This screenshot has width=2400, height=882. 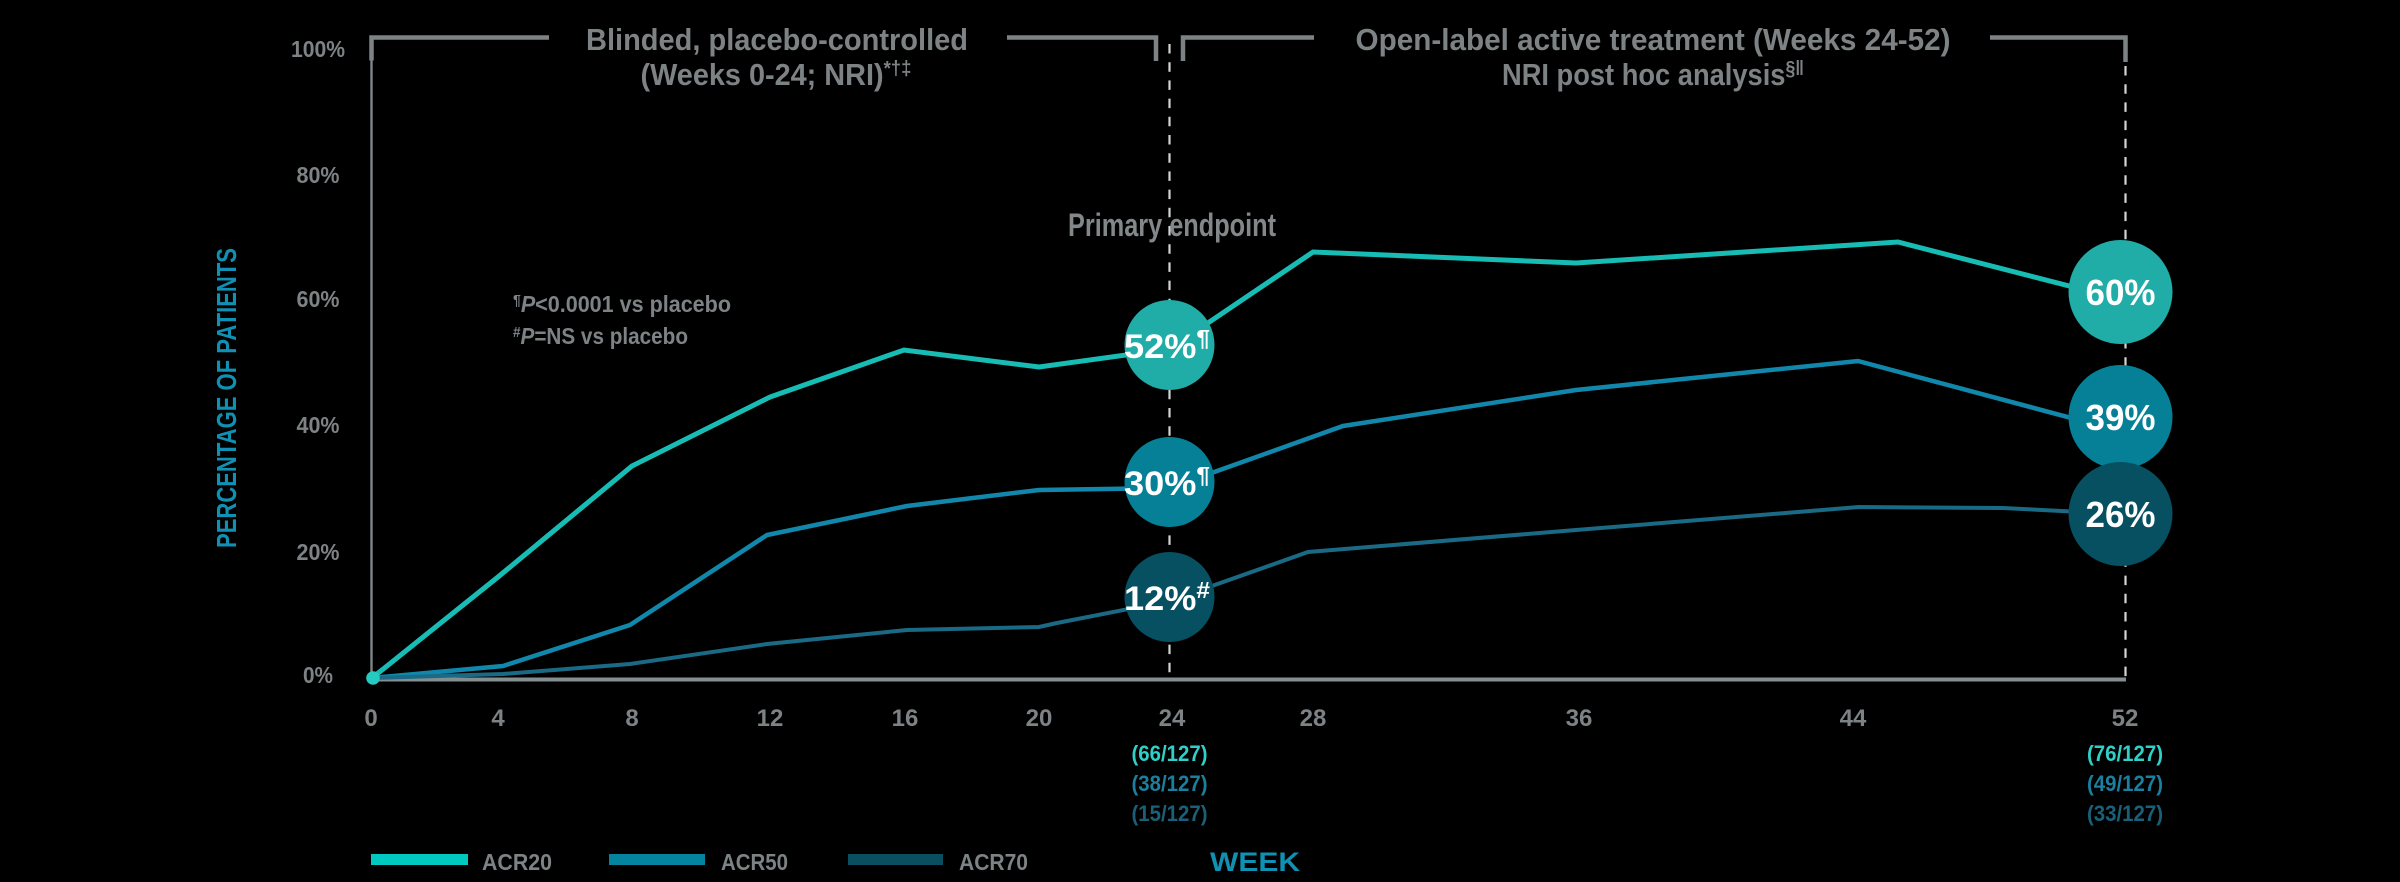 I want to click on svg-text: (76/127), so click(x=2125, y=753).